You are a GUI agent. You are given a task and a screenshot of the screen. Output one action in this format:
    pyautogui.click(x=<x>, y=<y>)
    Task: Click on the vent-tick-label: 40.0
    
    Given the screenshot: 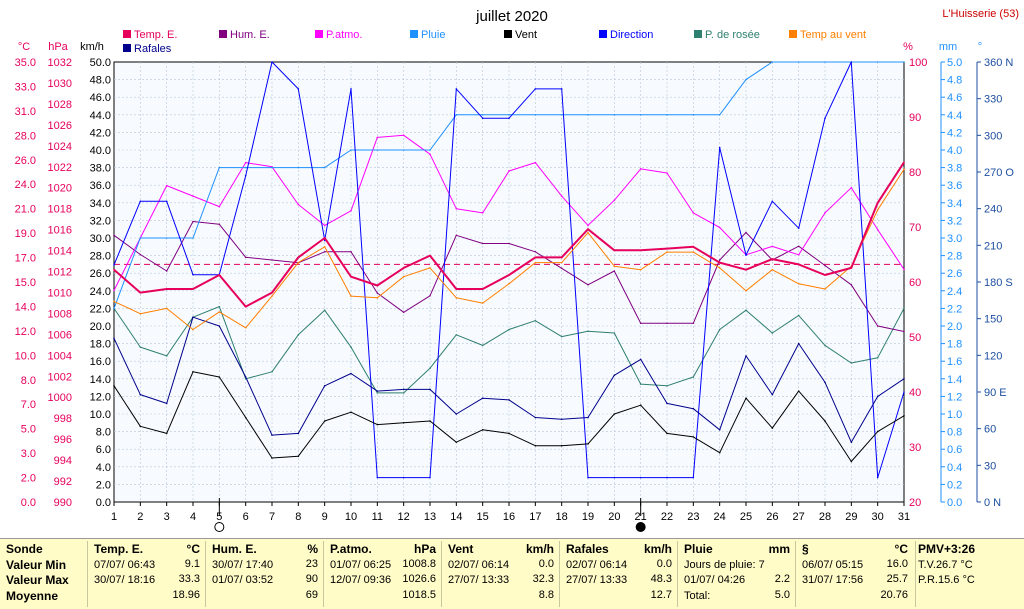 What is the action you would take?
    pyautogui.click(x=100, y=151)
    